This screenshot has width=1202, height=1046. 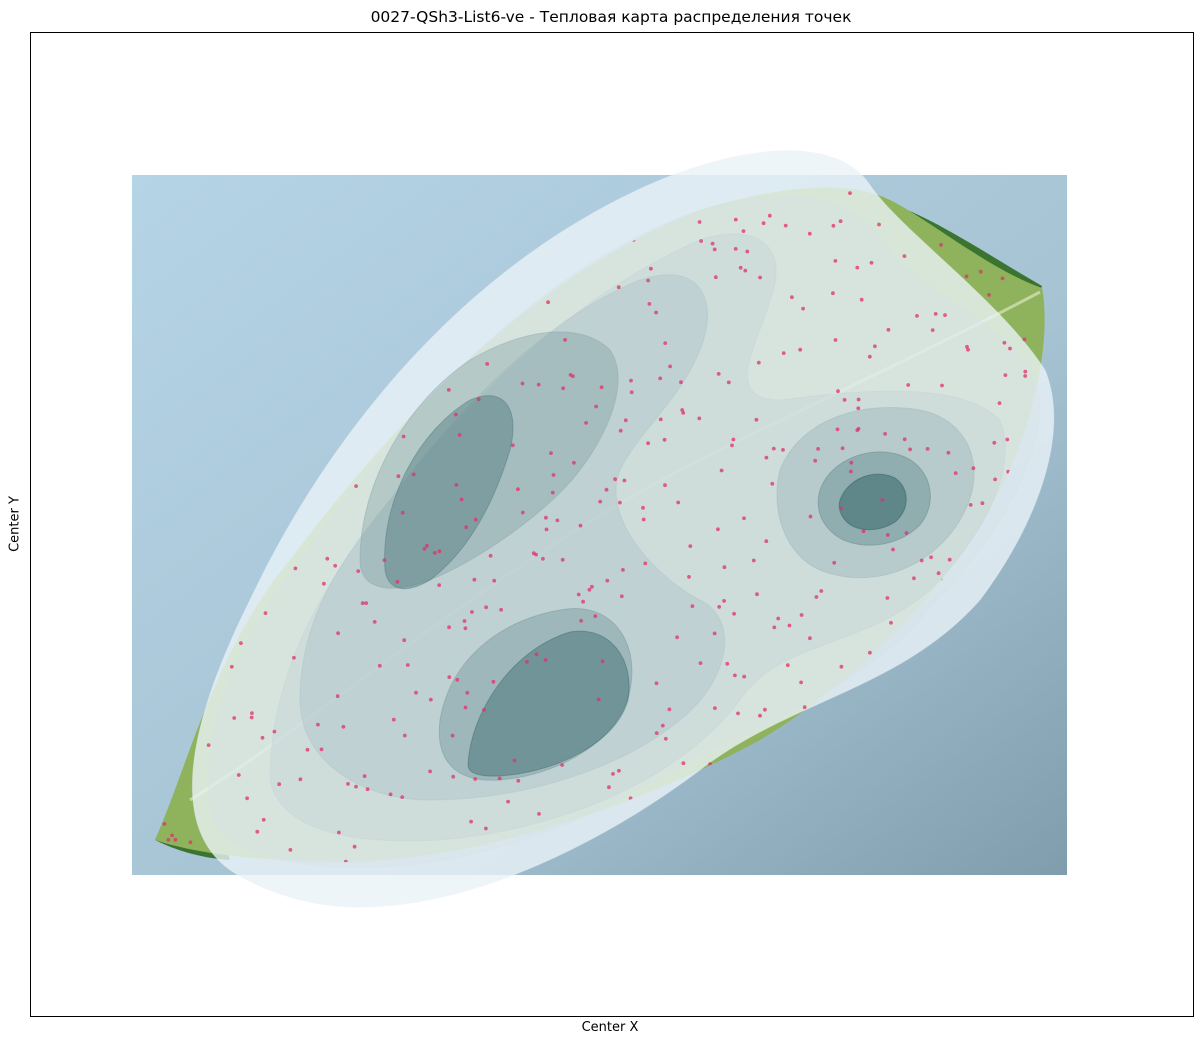 I want to click on x-axis-label: Center X, so click(x=610, y=1027).